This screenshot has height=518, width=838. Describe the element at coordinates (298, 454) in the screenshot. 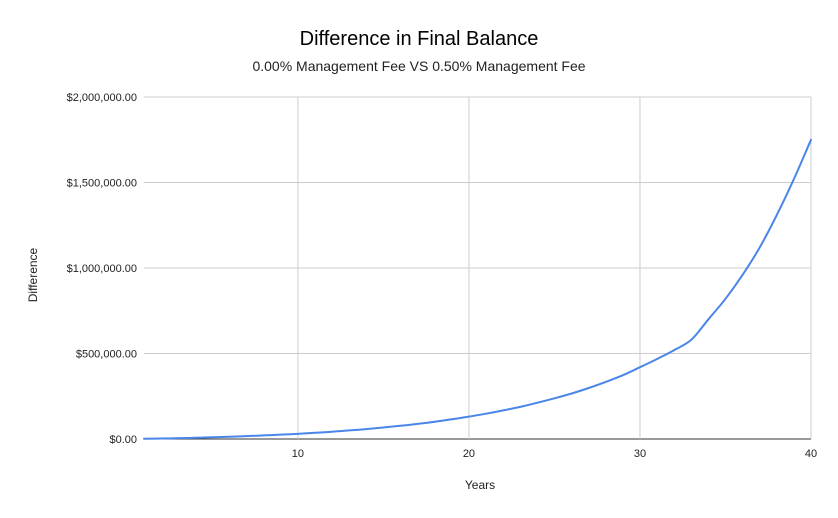

I see `x-tick-label: 10` at that location.